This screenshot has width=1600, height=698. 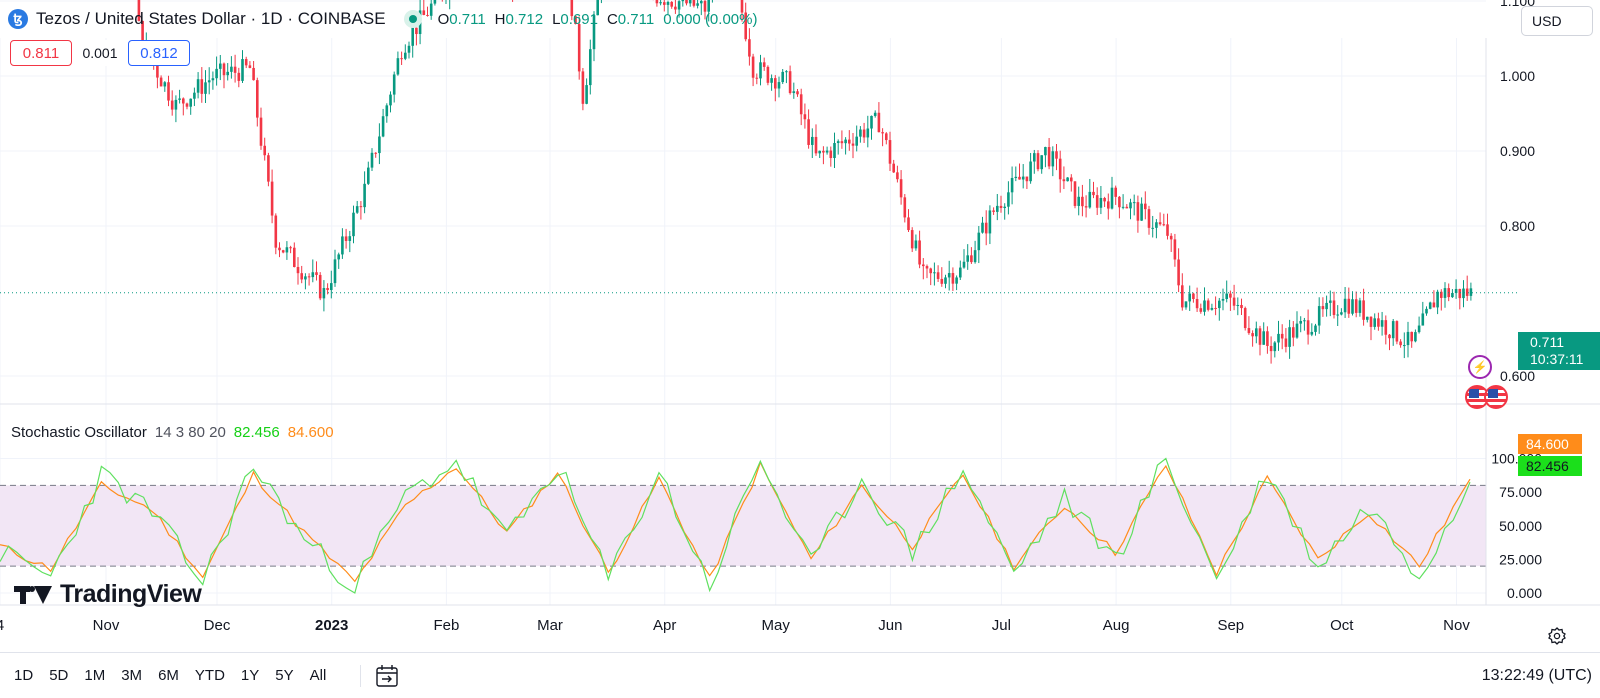 What do you see at coordinates (1480, 367) in the screenshot?
I see `lightning-icon: ⚡` at bounding box center [1480, 367].